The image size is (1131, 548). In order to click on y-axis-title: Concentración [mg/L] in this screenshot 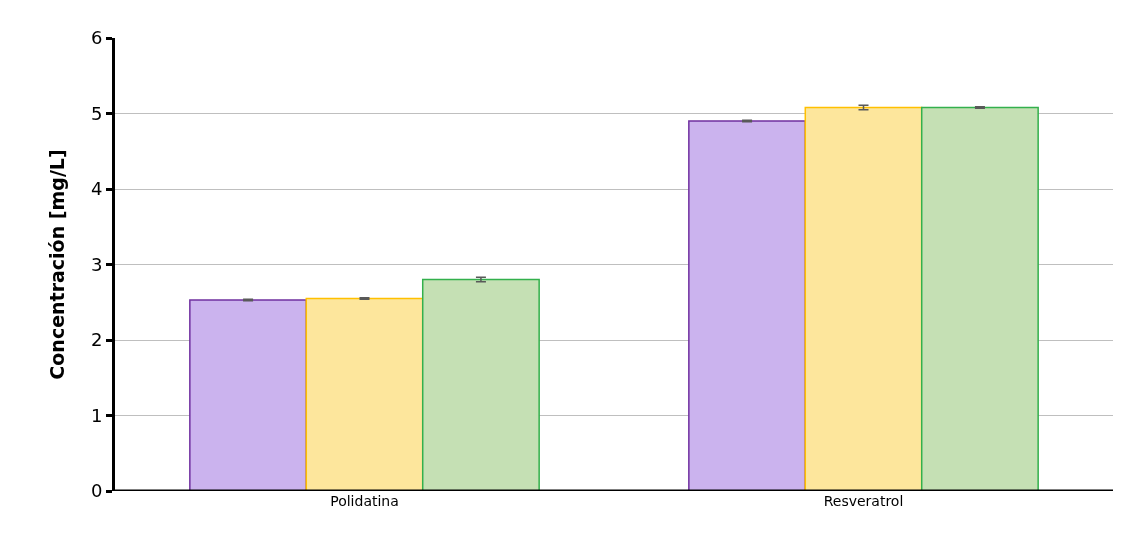, I will do `click(56, 264)`.